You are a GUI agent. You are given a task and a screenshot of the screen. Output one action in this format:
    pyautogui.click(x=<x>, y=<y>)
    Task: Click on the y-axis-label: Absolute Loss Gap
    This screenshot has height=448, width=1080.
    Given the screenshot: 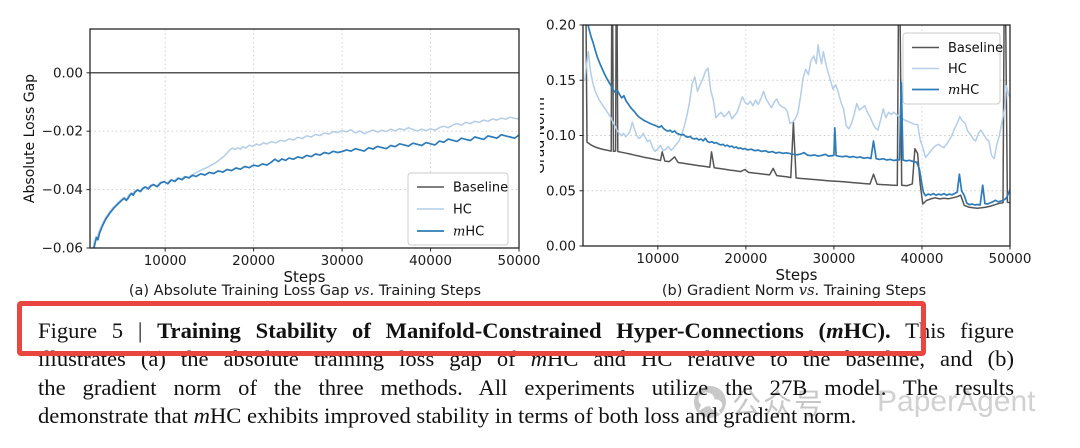 What is the action you would take?
    pyautogui.click(x=30, y=138)
    